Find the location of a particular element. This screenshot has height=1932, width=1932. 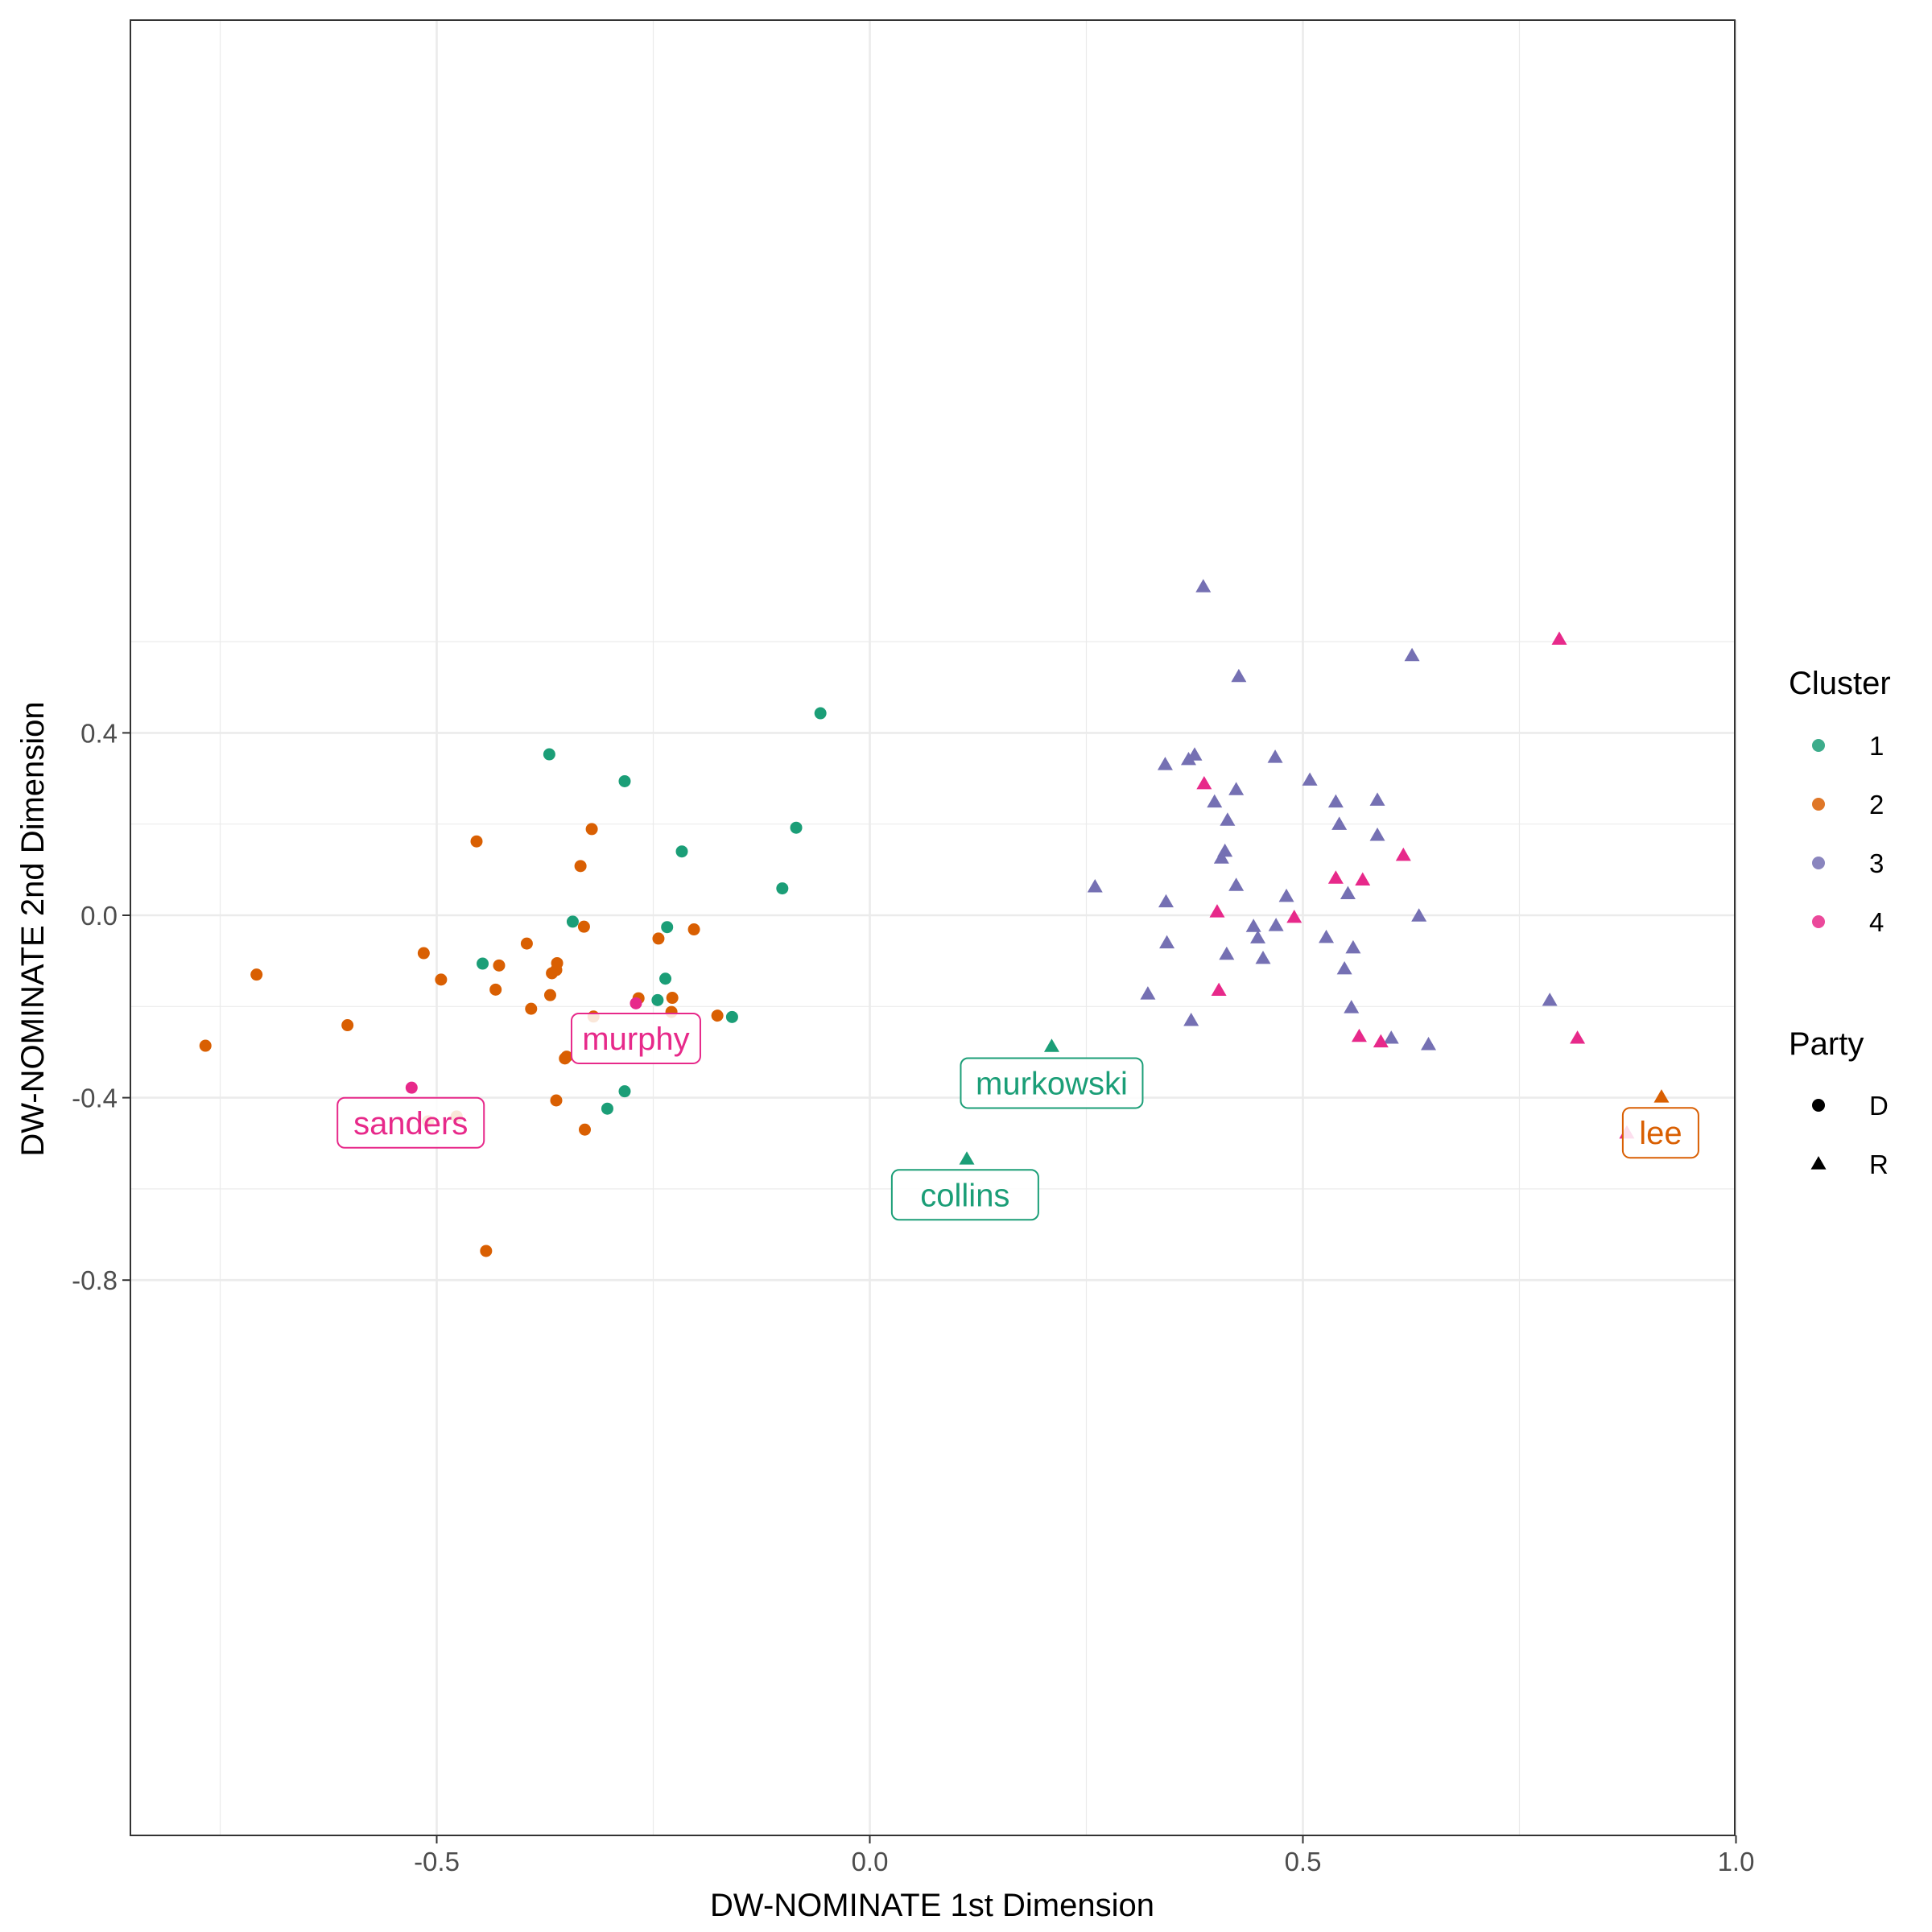

party-legend-label: D is located at coordinates (1879, 1106).